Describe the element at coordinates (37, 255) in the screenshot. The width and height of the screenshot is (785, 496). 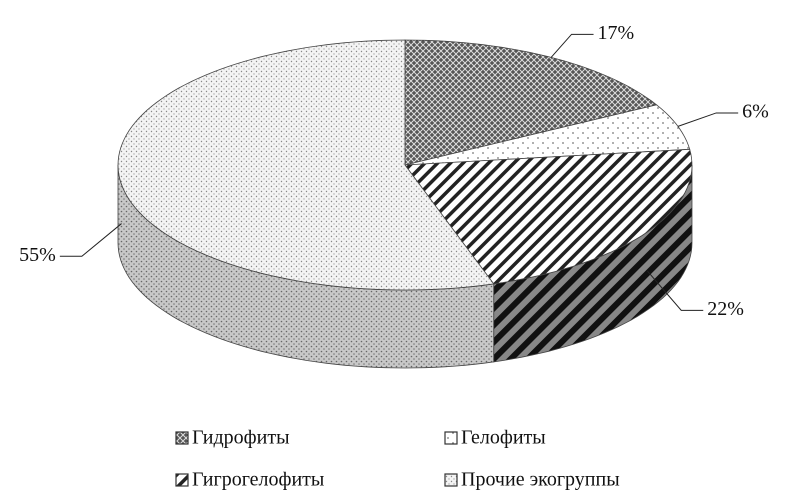
I see `data-label: 55%` at that location.